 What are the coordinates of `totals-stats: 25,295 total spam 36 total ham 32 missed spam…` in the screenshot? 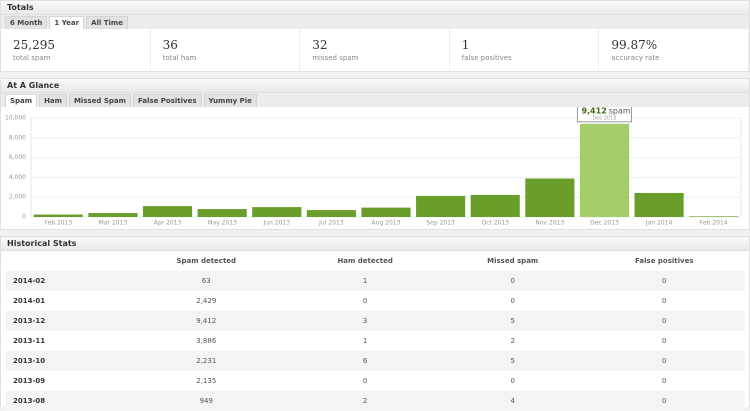 It's located at (375, 50).